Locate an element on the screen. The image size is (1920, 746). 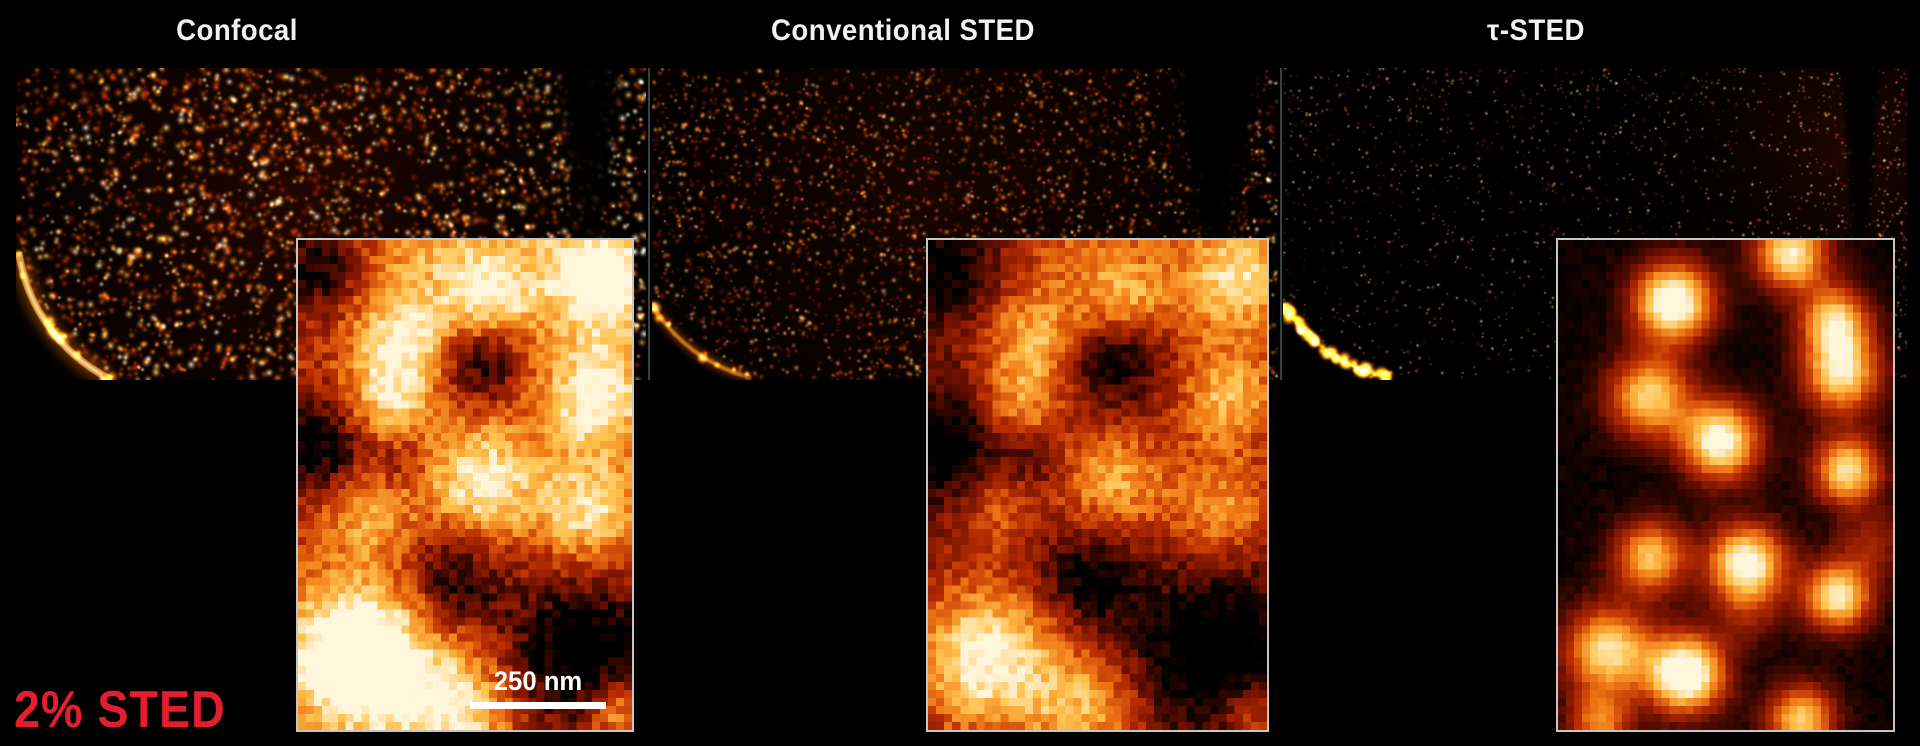
scale-bar-line is located at coordinates (538, 705).